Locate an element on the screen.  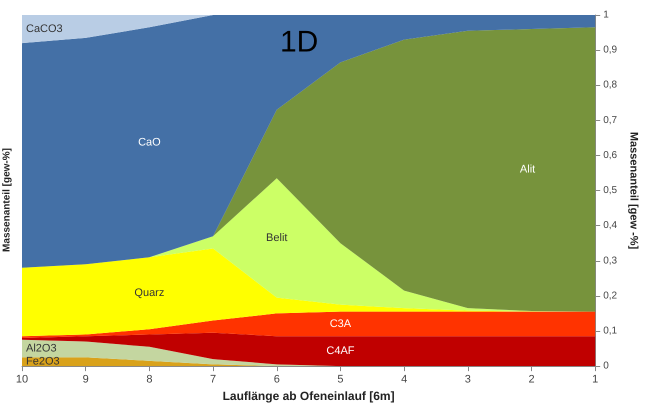
x-tick-label: 6 is located at coordinates (277, 380).